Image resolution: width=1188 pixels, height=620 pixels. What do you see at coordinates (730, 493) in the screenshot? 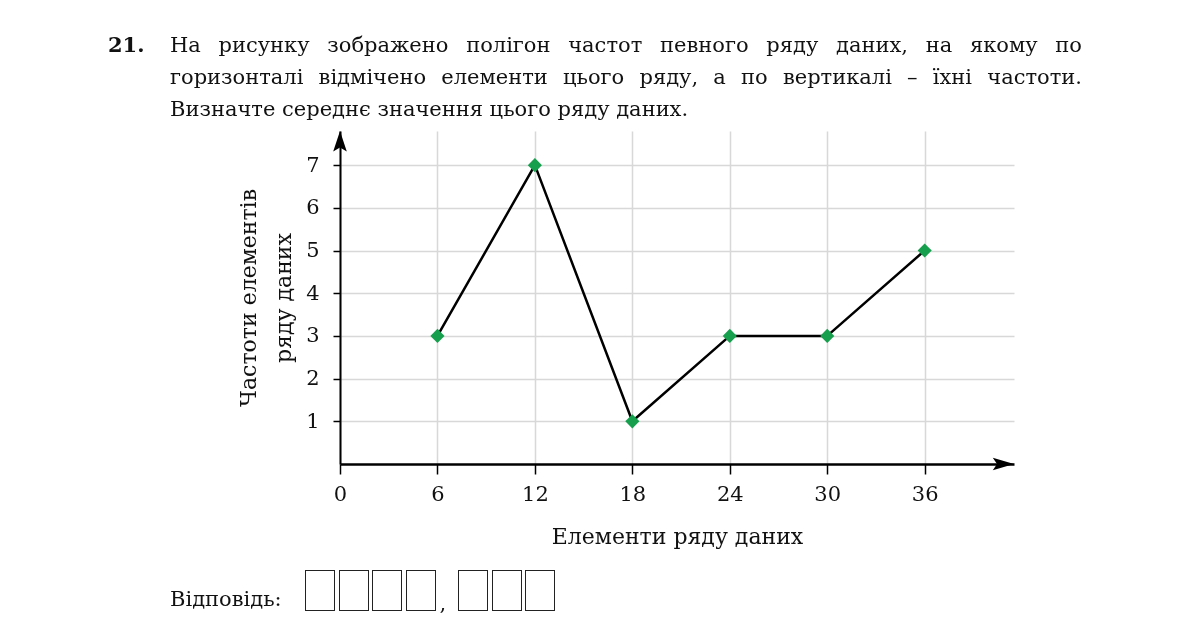
I see `x-tick-label: 24` at bounding box center [730, 493].